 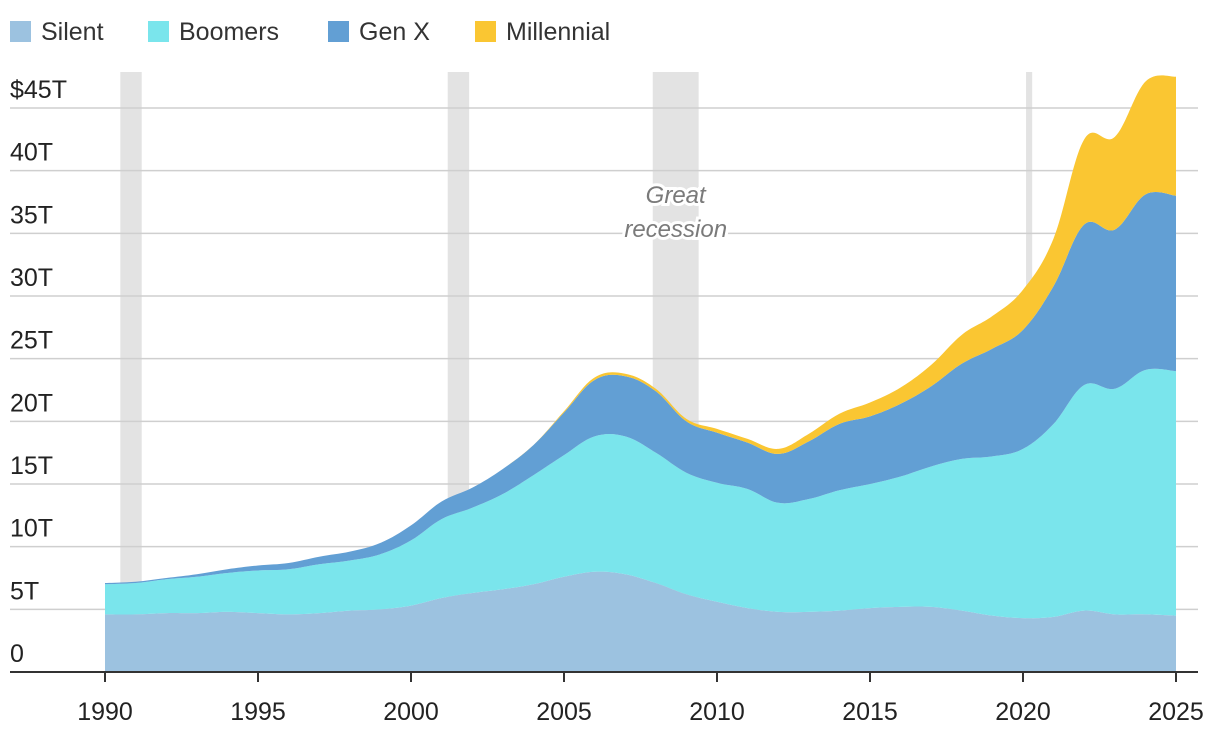 What do you see at coordinates (38, 90) in the screenshot?
I see `y-tick-label: $45T` at bounding box center [38, 90].